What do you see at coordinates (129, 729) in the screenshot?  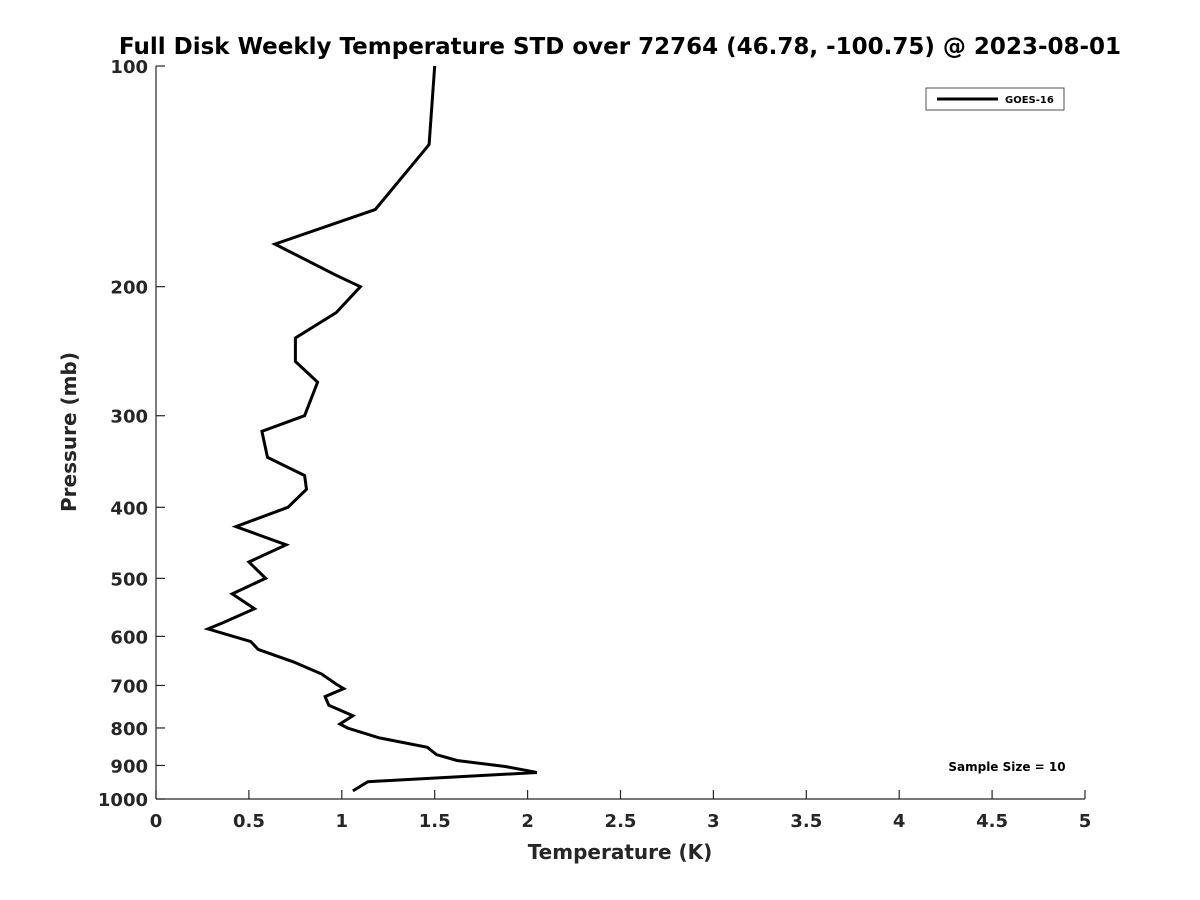 I see `y-tick-label: 800` at bounding box center [129, 729].